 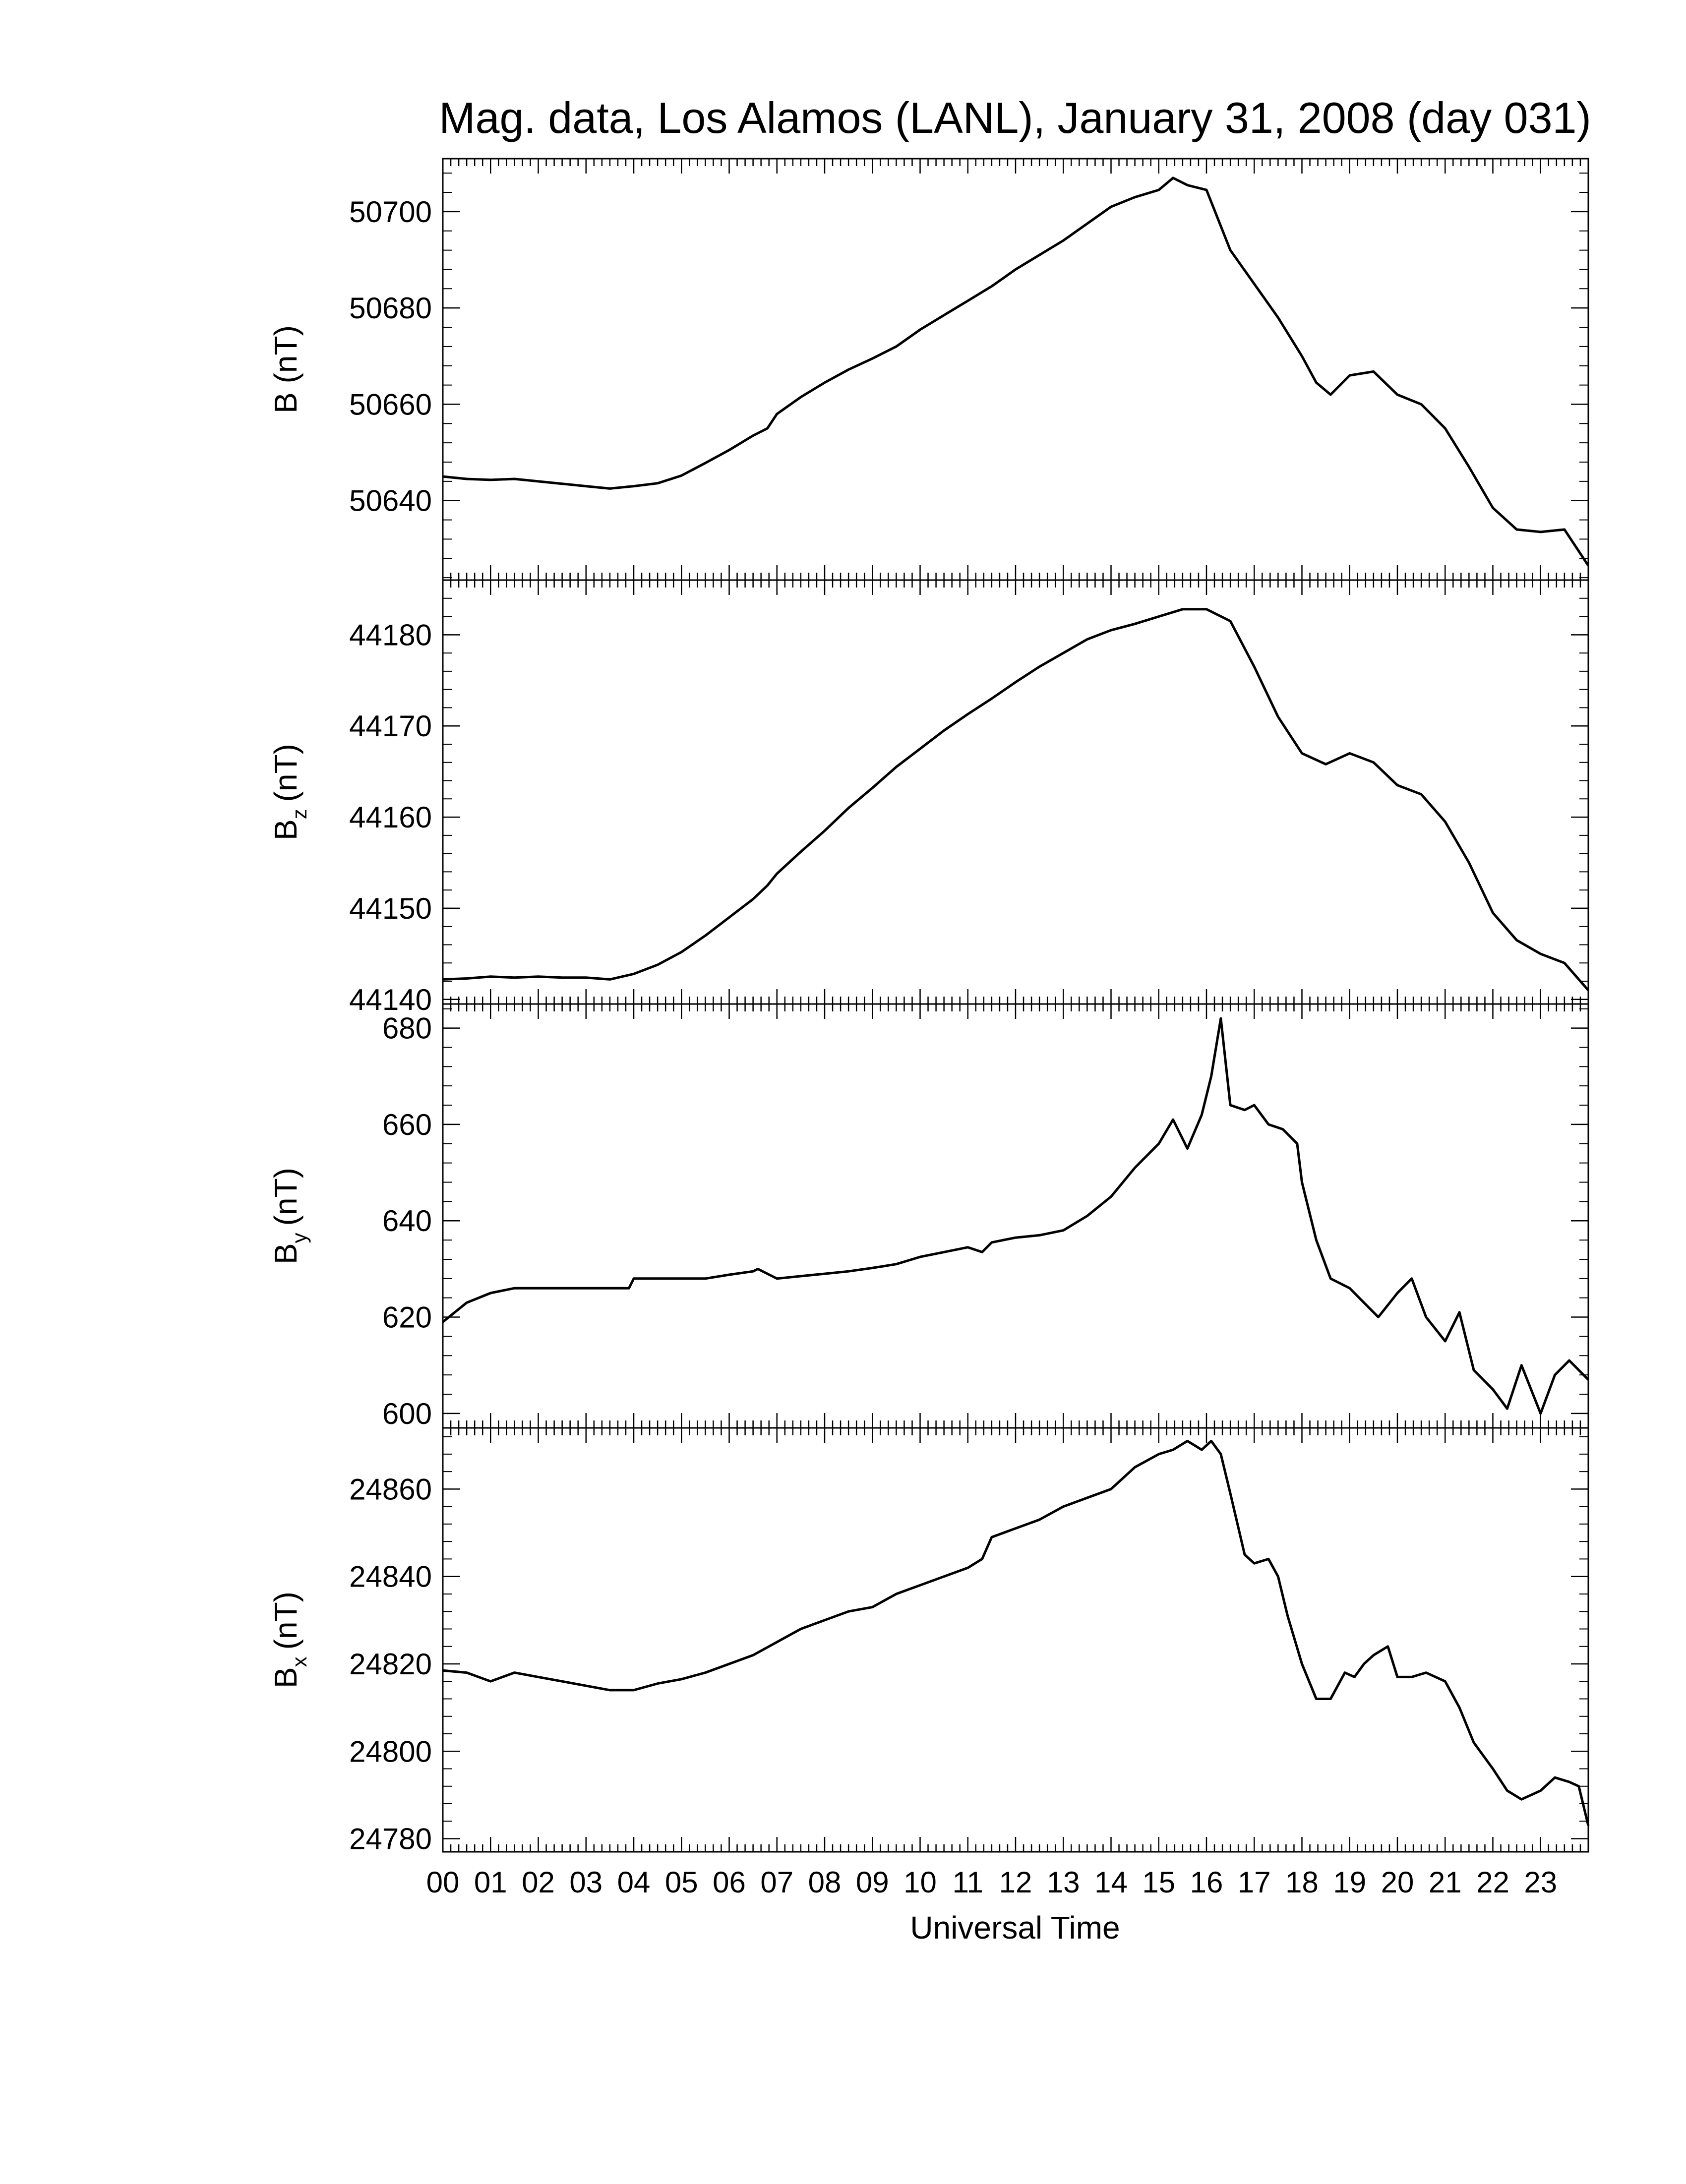 I want to click on y-axis-label: By (nT), so click(x=290, y=1216).